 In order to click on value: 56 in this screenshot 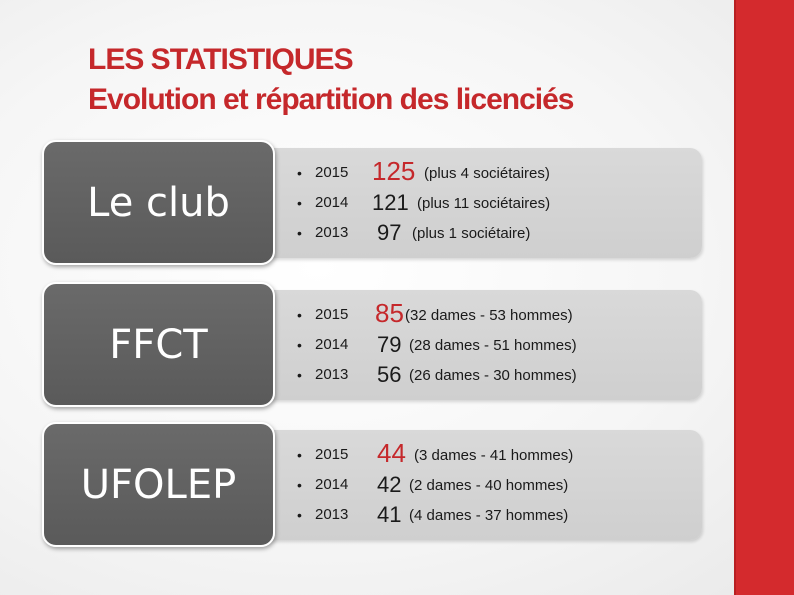, I will do `click(389, 374)`.